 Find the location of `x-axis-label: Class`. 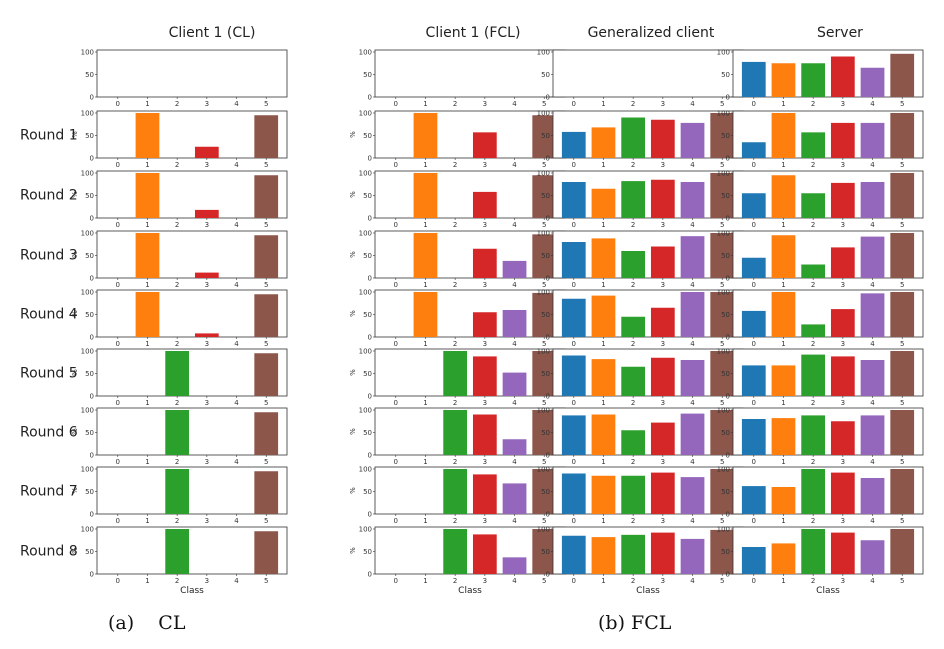

x-axis-label: Class is located at coordinates (192, 591).